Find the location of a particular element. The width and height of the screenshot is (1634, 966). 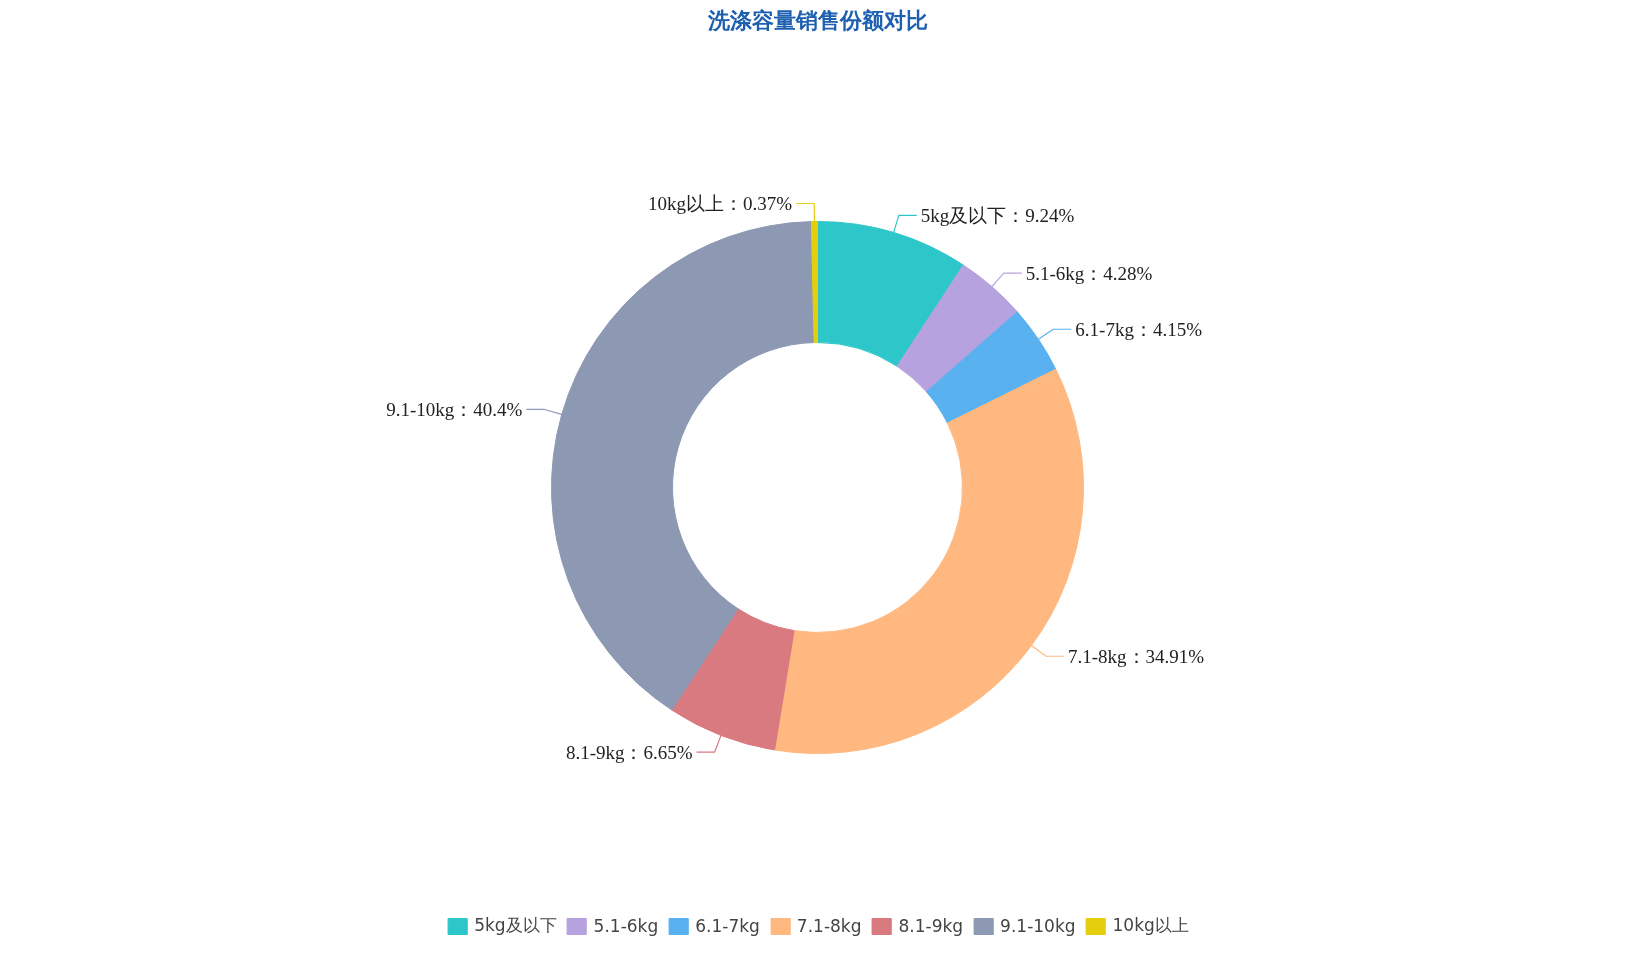

legend-label: 5kg及以下 is located at coordinates (515, 925).